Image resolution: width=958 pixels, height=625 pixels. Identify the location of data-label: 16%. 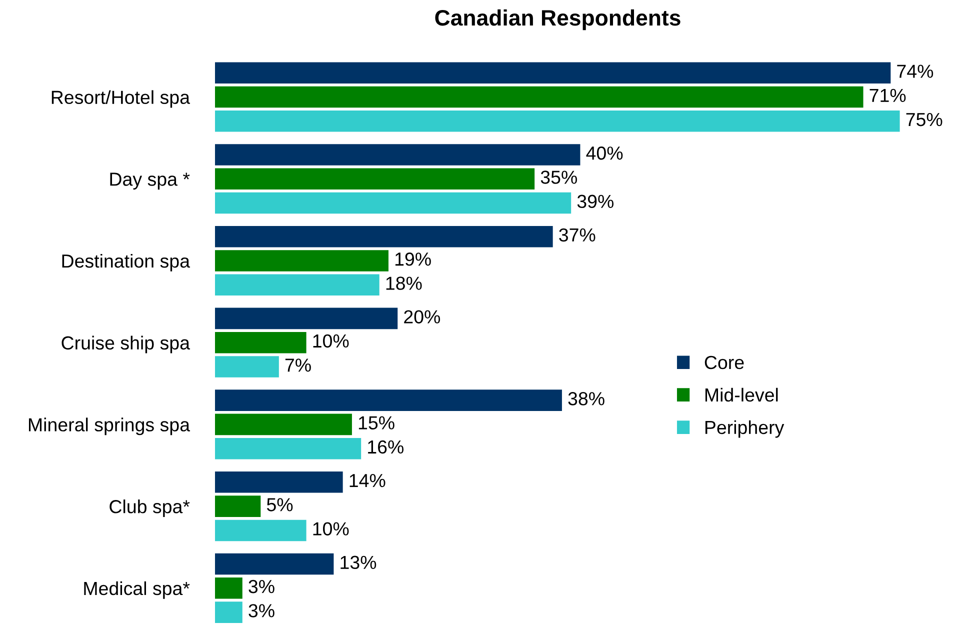
(386, 447).